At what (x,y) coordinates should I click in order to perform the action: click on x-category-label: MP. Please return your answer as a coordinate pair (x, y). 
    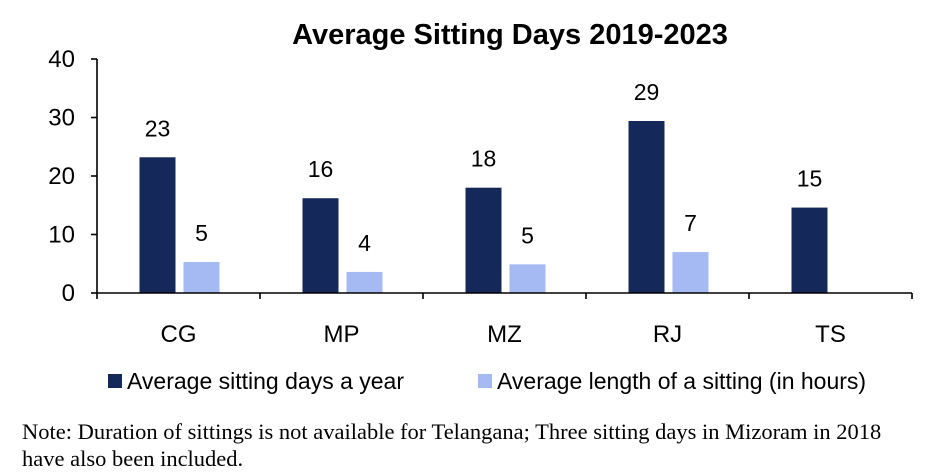
    Looking at the image, I should click on (342, 334).